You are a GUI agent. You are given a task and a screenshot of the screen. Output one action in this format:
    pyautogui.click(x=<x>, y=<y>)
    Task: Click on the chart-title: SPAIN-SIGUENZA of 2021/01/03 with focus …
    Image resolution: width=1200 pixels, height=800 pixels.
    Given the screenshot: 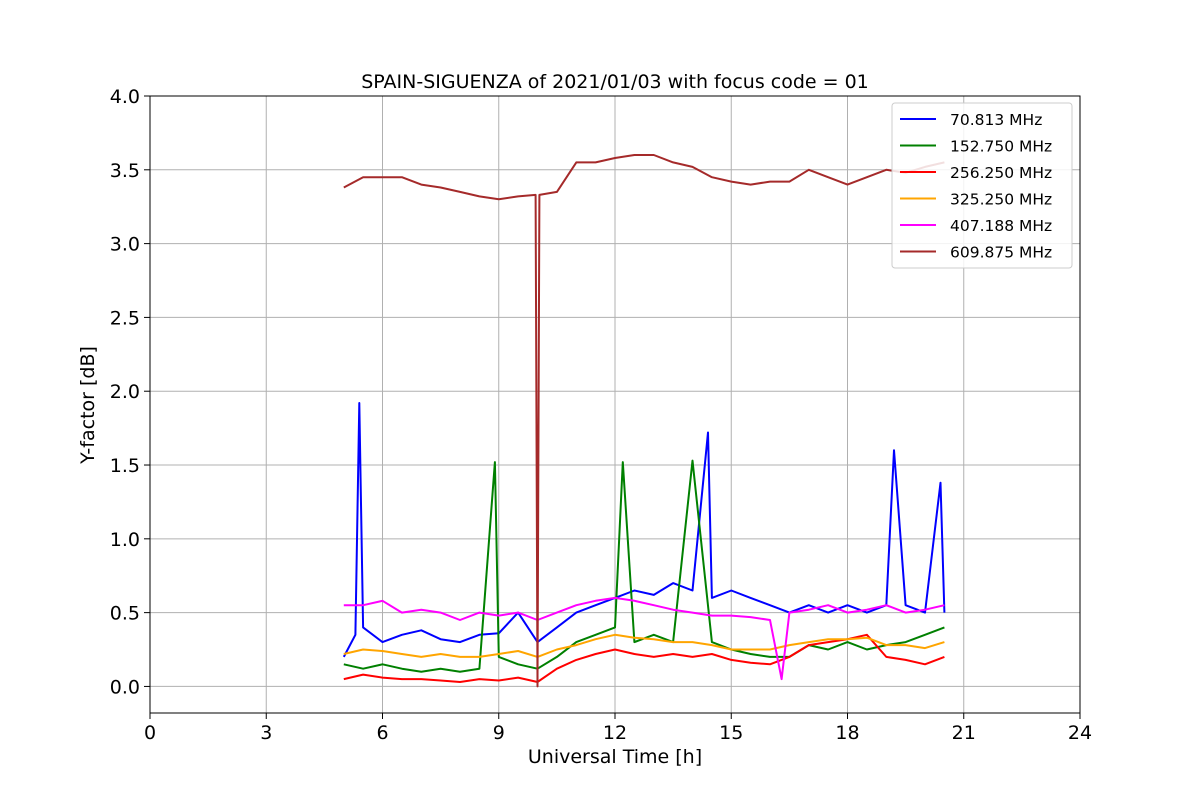 What is the action you would take?
    pyautogui.click(x=615, y=82)
    